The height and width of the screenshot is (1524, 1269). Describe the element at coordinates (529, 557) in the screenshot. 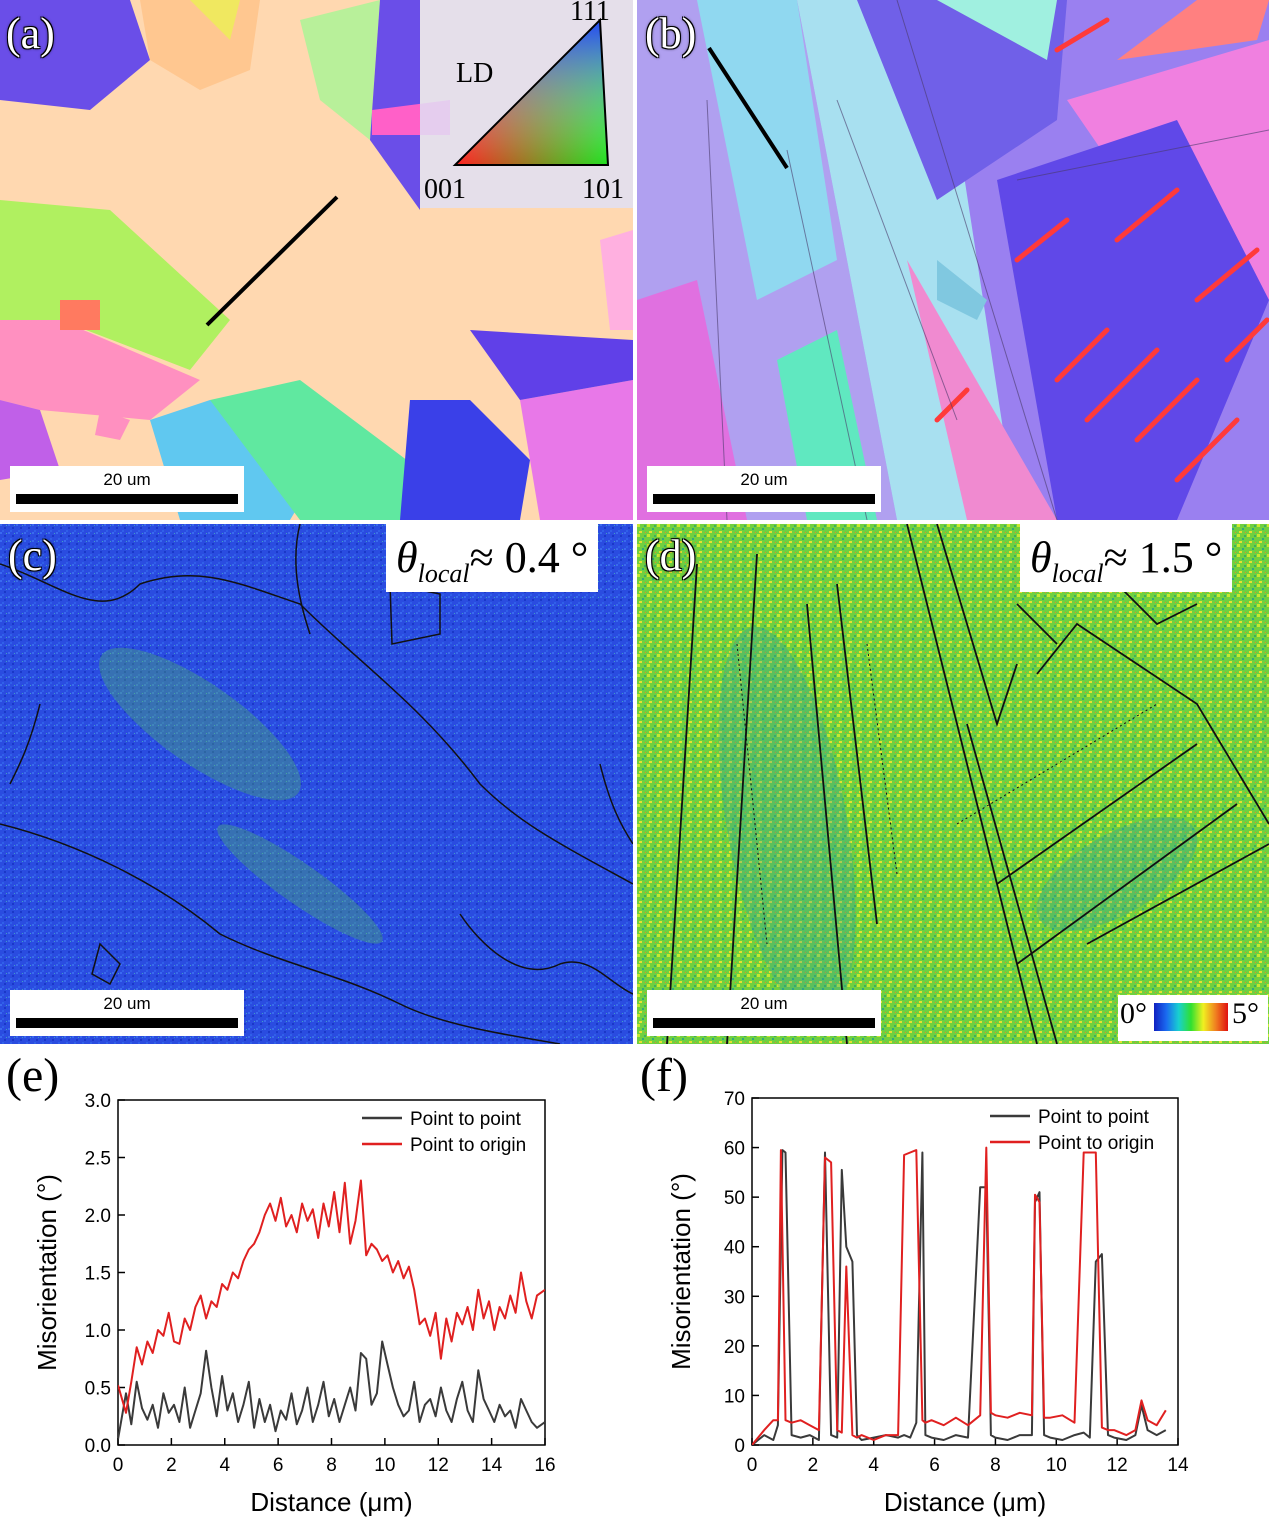

I see `theta-value-c: ≈ 0.4 °` at that location.